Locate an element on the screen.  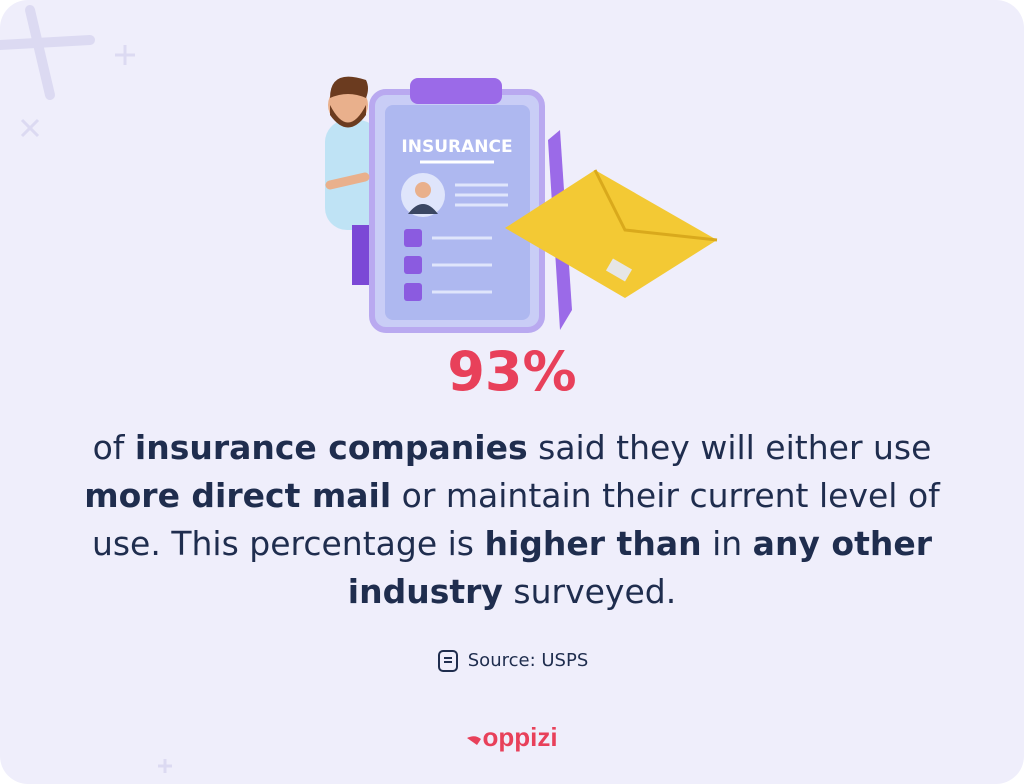
swoosh is located at coordinates (474, 740).